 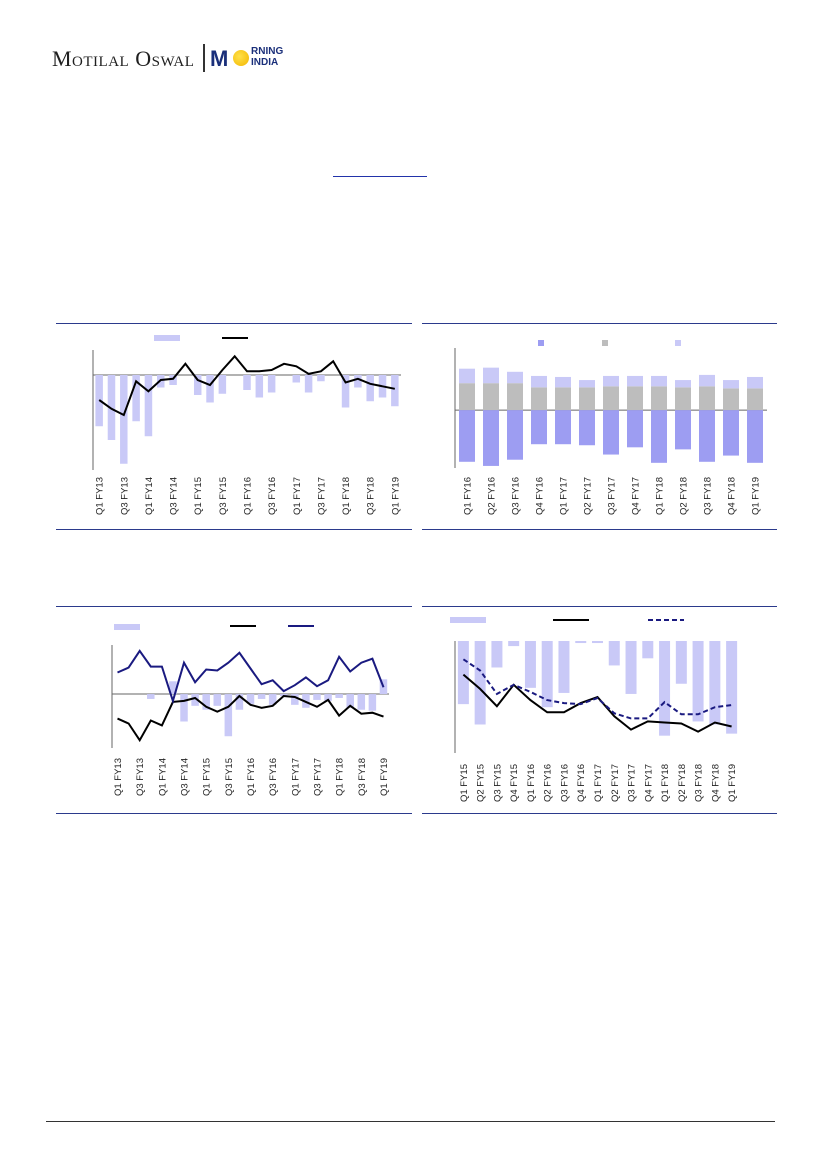 What do you see at coordinates (707, 380) in the screenshot?
I see `bar-3-q3-fy18` at bounding box center [707, 380].